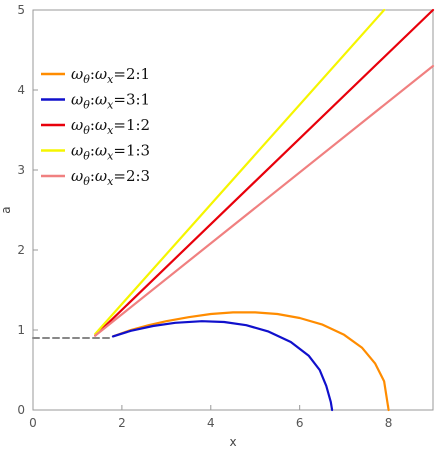 The width and height of the screenshot is (436, 450). Describe the element at coordinates (21, 10) in the screenshot. I see `y-tick-label: 5` at that location.